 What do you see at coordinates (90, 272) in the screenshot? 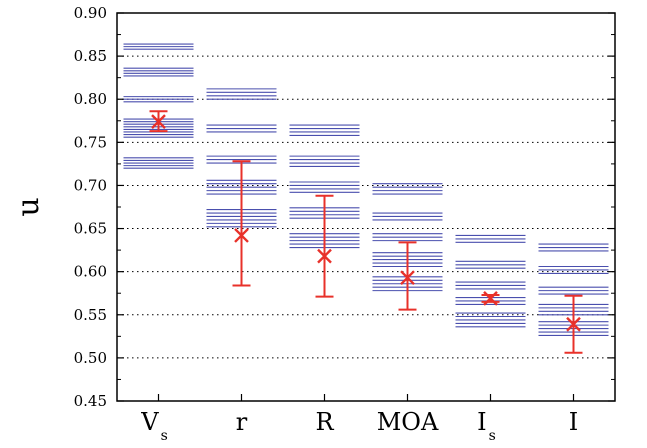
I see `y-tick-label: 0.60` at bounding box center [90, 272].